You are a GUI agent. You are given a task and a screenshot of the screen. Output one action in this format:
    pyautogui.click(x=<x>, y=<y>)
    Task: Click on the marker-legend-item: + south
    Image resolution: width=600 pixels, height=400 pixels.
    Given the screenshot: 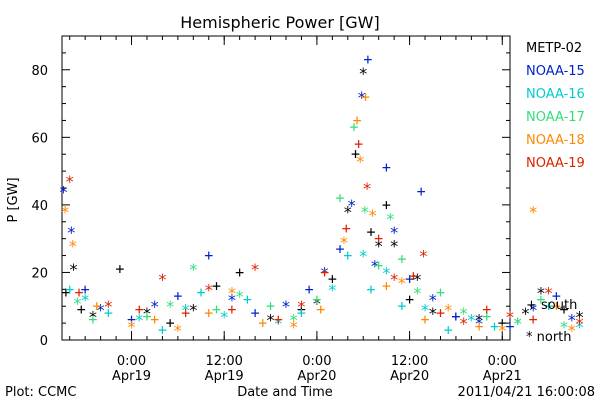 What is the action you would take?
    pyautogui.click(x=552, y=305)
    